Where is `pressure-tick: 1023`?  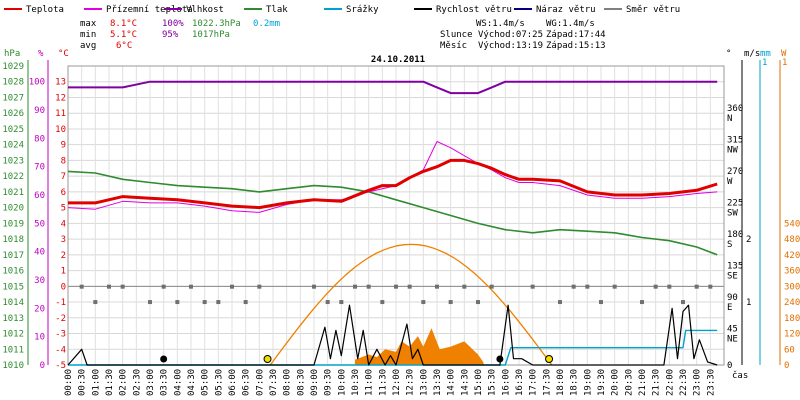 pressure-tick: 1023 is located at coordinates (13, 161).